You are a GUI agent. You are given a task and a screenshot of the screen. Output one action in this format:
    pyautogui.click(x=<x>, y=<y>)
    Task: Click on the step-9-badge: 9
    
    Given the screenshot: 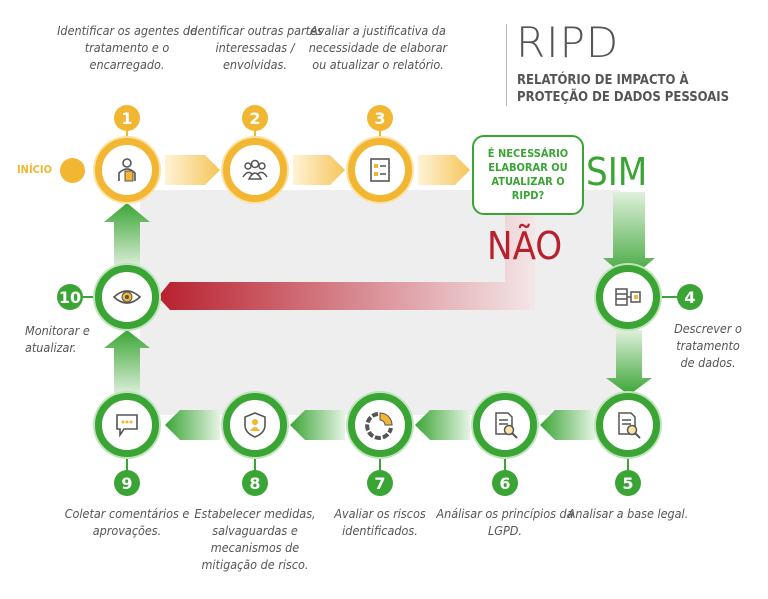 What is the action you would take?
    pyautogui.click(x=127, y=483)
    